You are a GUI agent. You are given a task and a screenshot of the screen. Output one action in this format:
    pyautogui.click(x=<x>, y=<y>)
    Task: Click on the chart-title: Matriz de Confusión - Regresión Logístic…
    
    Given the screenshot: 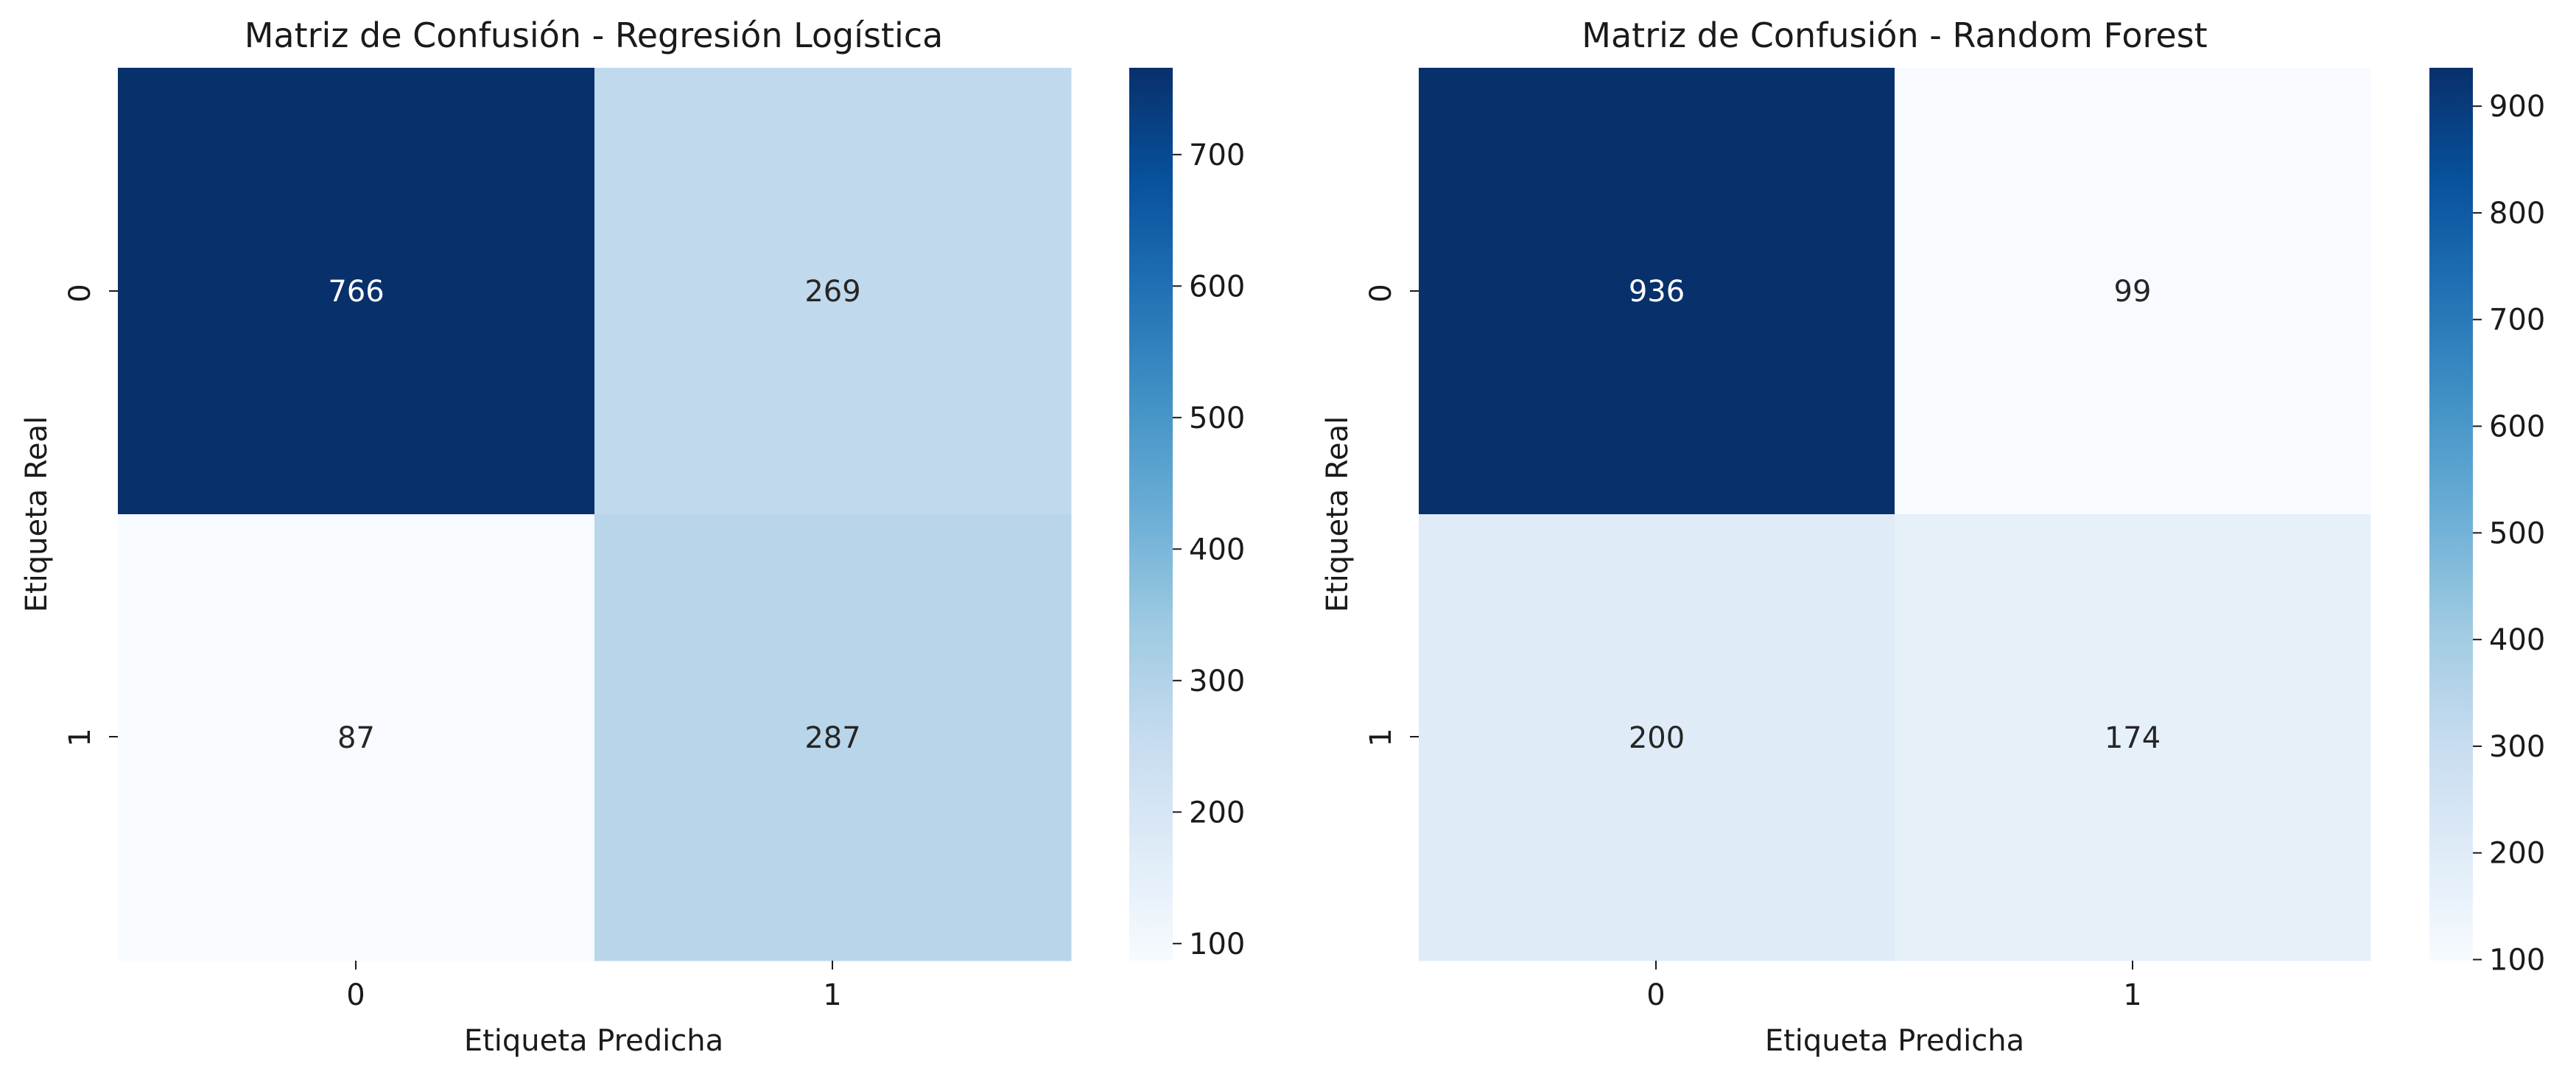 What is the action you would take?
    pyautogui.click(x=594, y=35)
    